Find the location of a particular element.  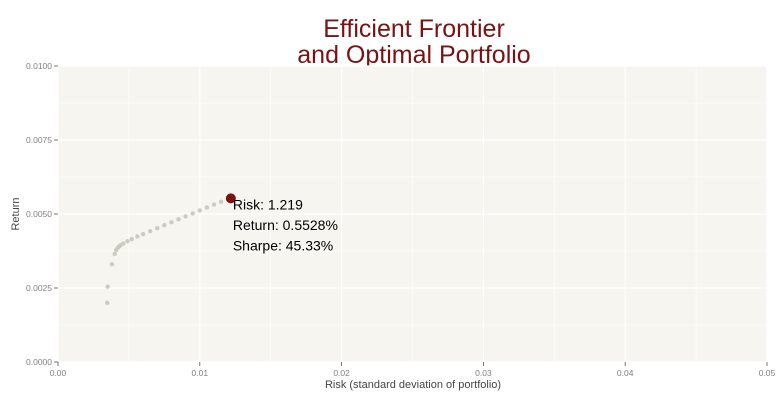

y-axis-label: Return is located at coordinates (16, 213).